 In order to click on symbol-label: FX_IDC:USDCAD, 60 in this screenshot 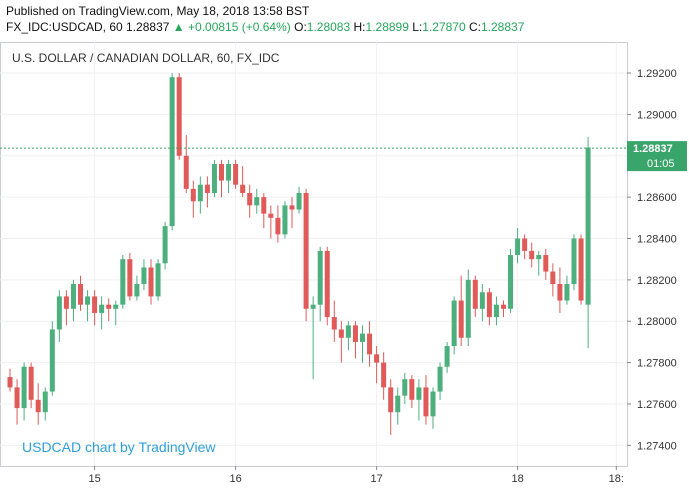, I will do `click(64, 27)`.